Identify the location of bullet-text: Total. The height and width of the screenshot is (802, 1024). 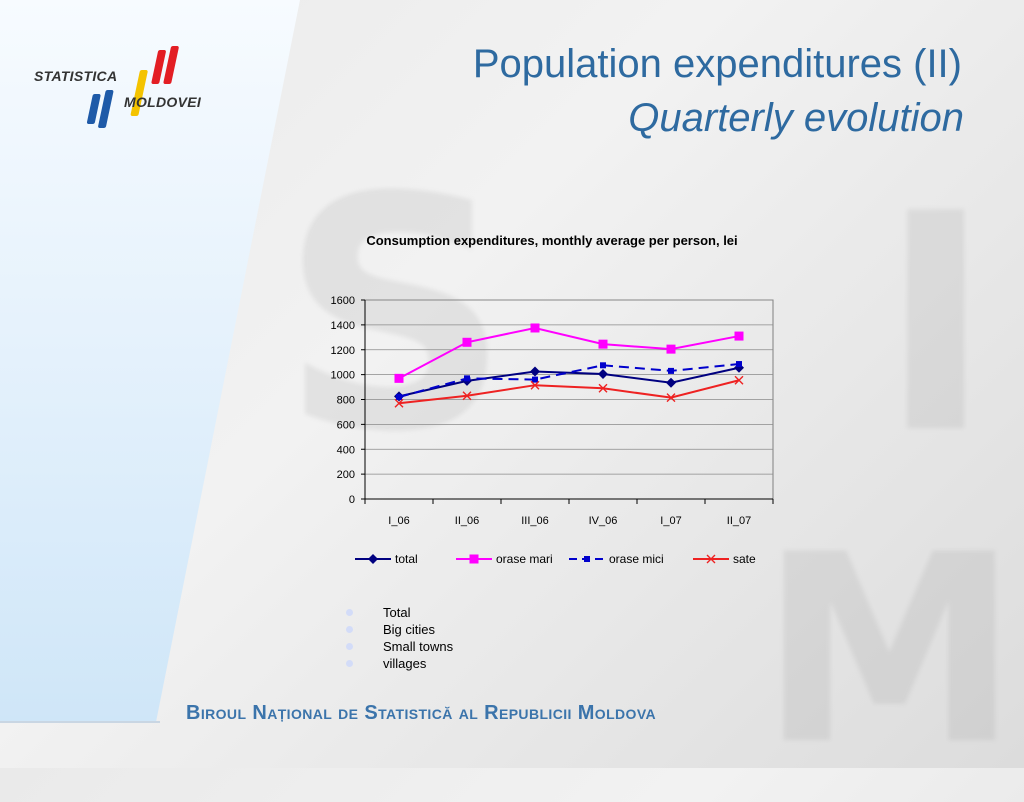
(397, 612).